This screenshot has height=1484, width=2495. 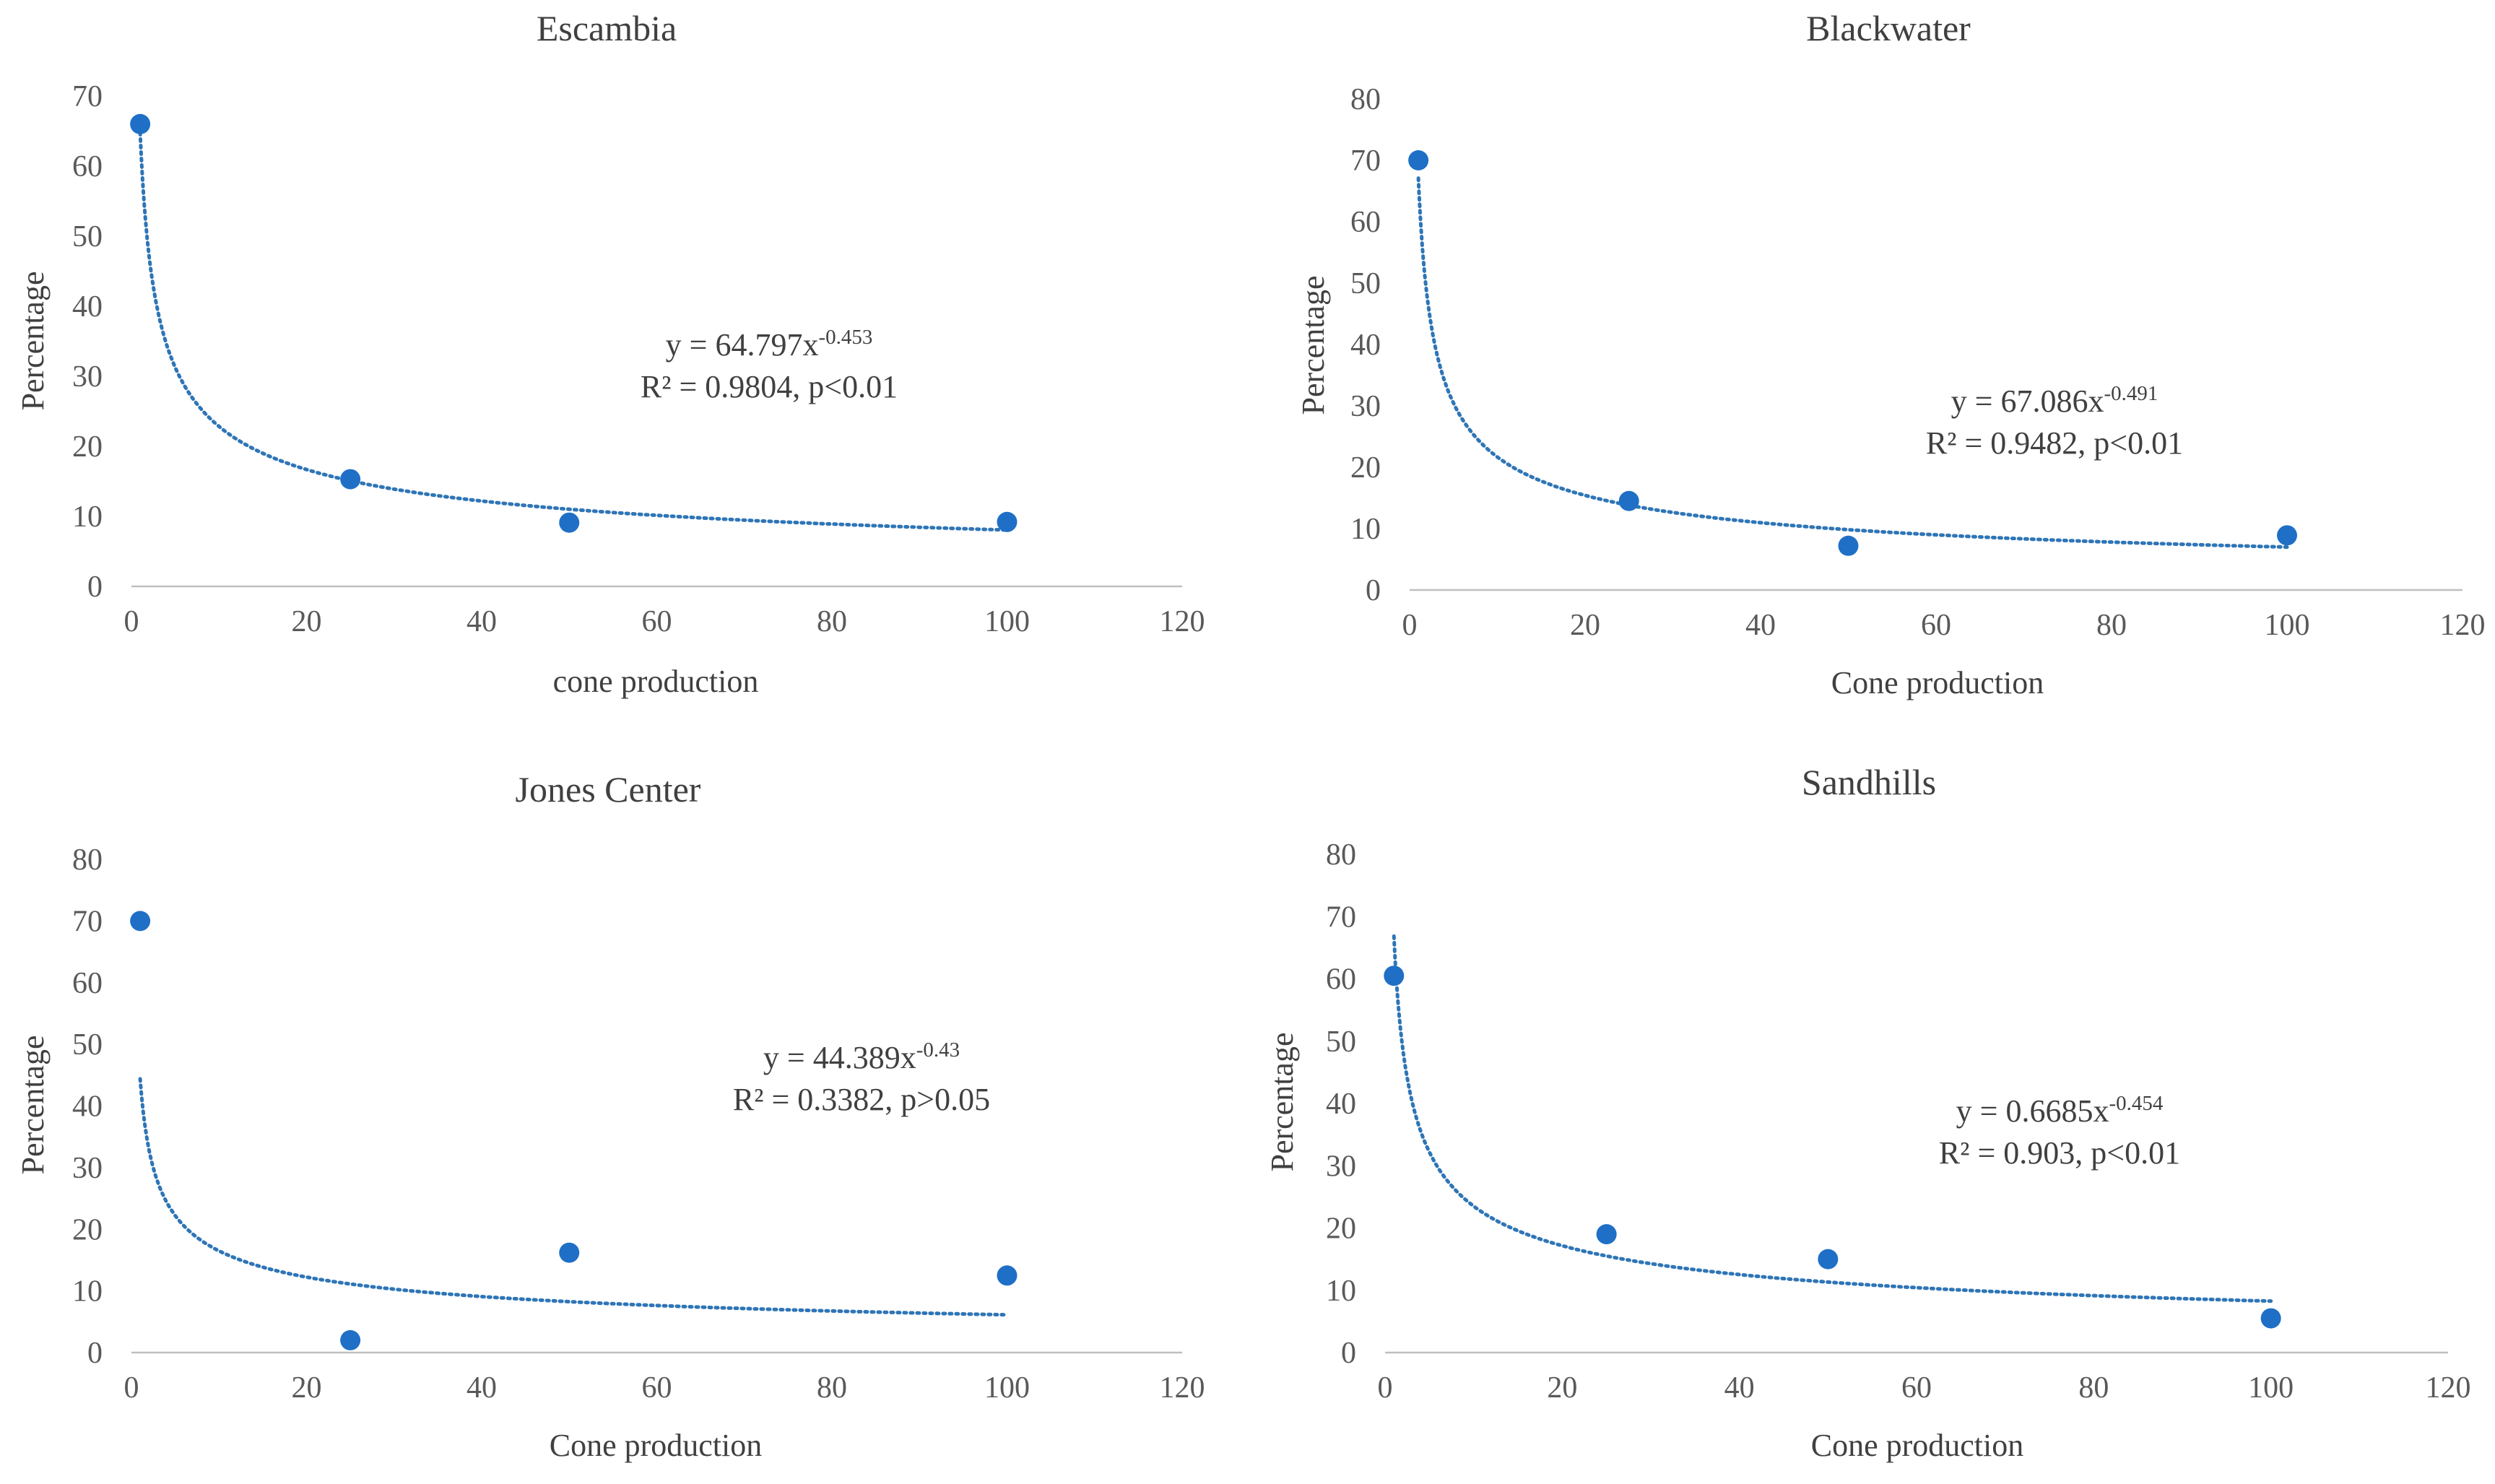 What do you see at coordinates (769, 386) in the screenshot?
I see `trendline-stats: R² = 0.9804, p<0.01` at bounding box center [769, 386].